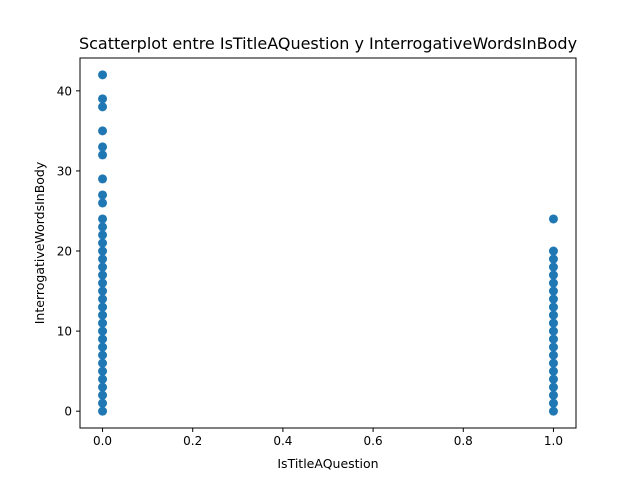 This screenshot has height=480, width=640. What do you see at coordinates (64, 332) in the screenshot?
I see `y-tick-label: 10` at bounding box center [64, 332].